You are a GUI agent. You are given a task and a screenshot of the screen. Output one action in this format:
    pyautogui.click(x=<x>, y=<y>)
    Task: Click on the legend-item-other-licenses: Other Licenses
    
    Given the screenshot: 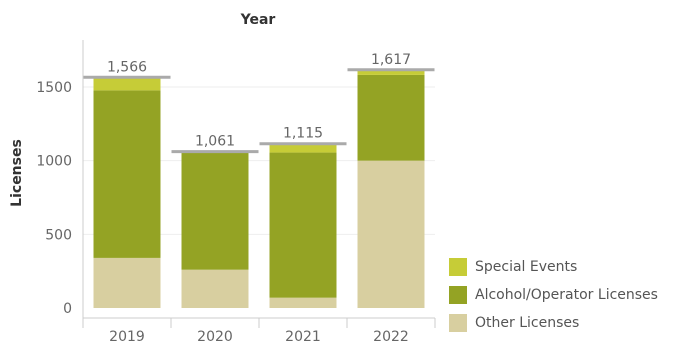 What is the action you would take?
    pyautogui.click(x=553, y=323)
    